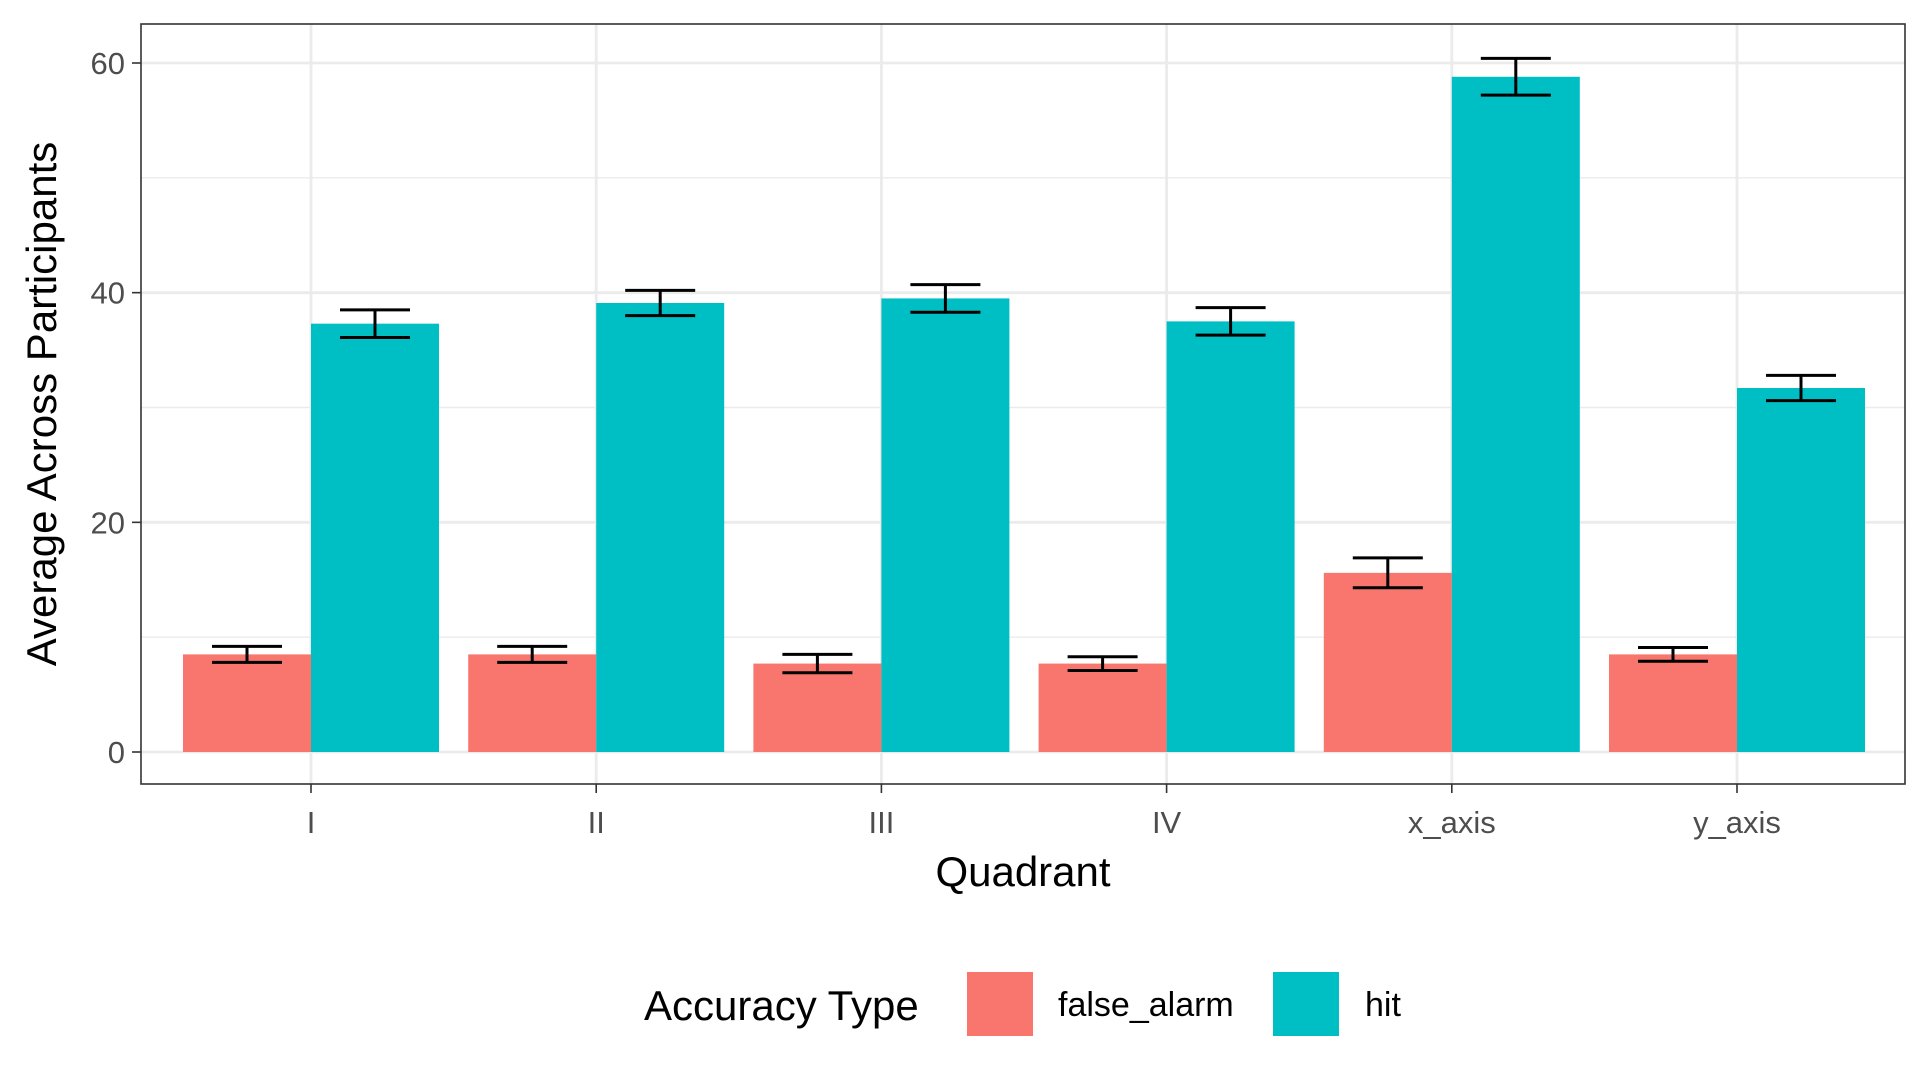 The height and width of the screenshot is (1085, 1920). Describe the element at coordinates (781, 1005) in the screenshot. I see `legend-title: Accuracy Type` at that location.